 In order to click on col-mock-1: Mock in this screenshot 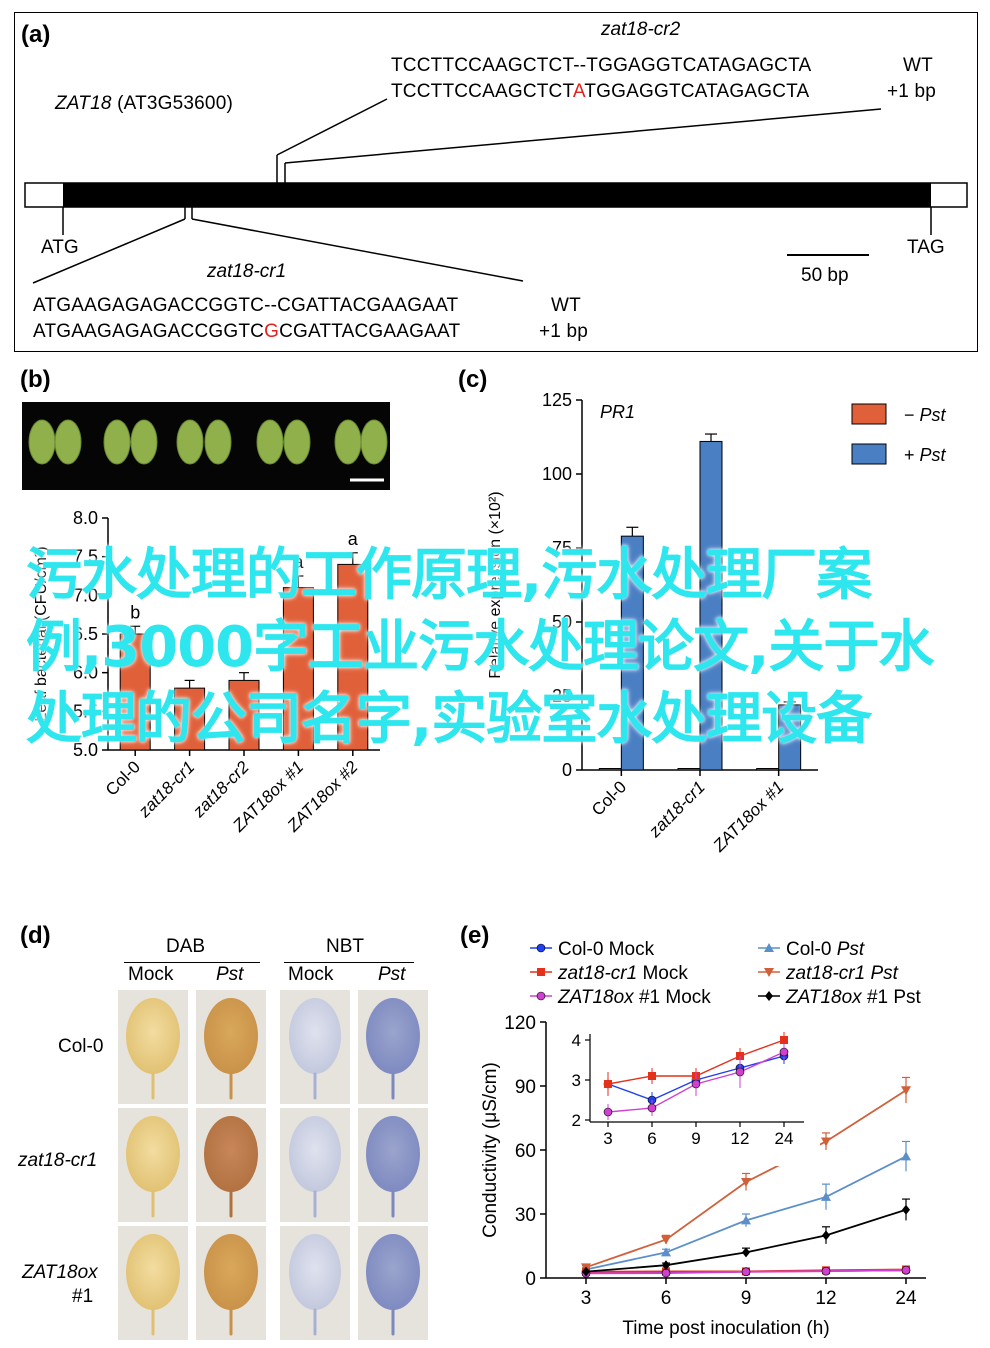, I will do `click(151, 974)`.